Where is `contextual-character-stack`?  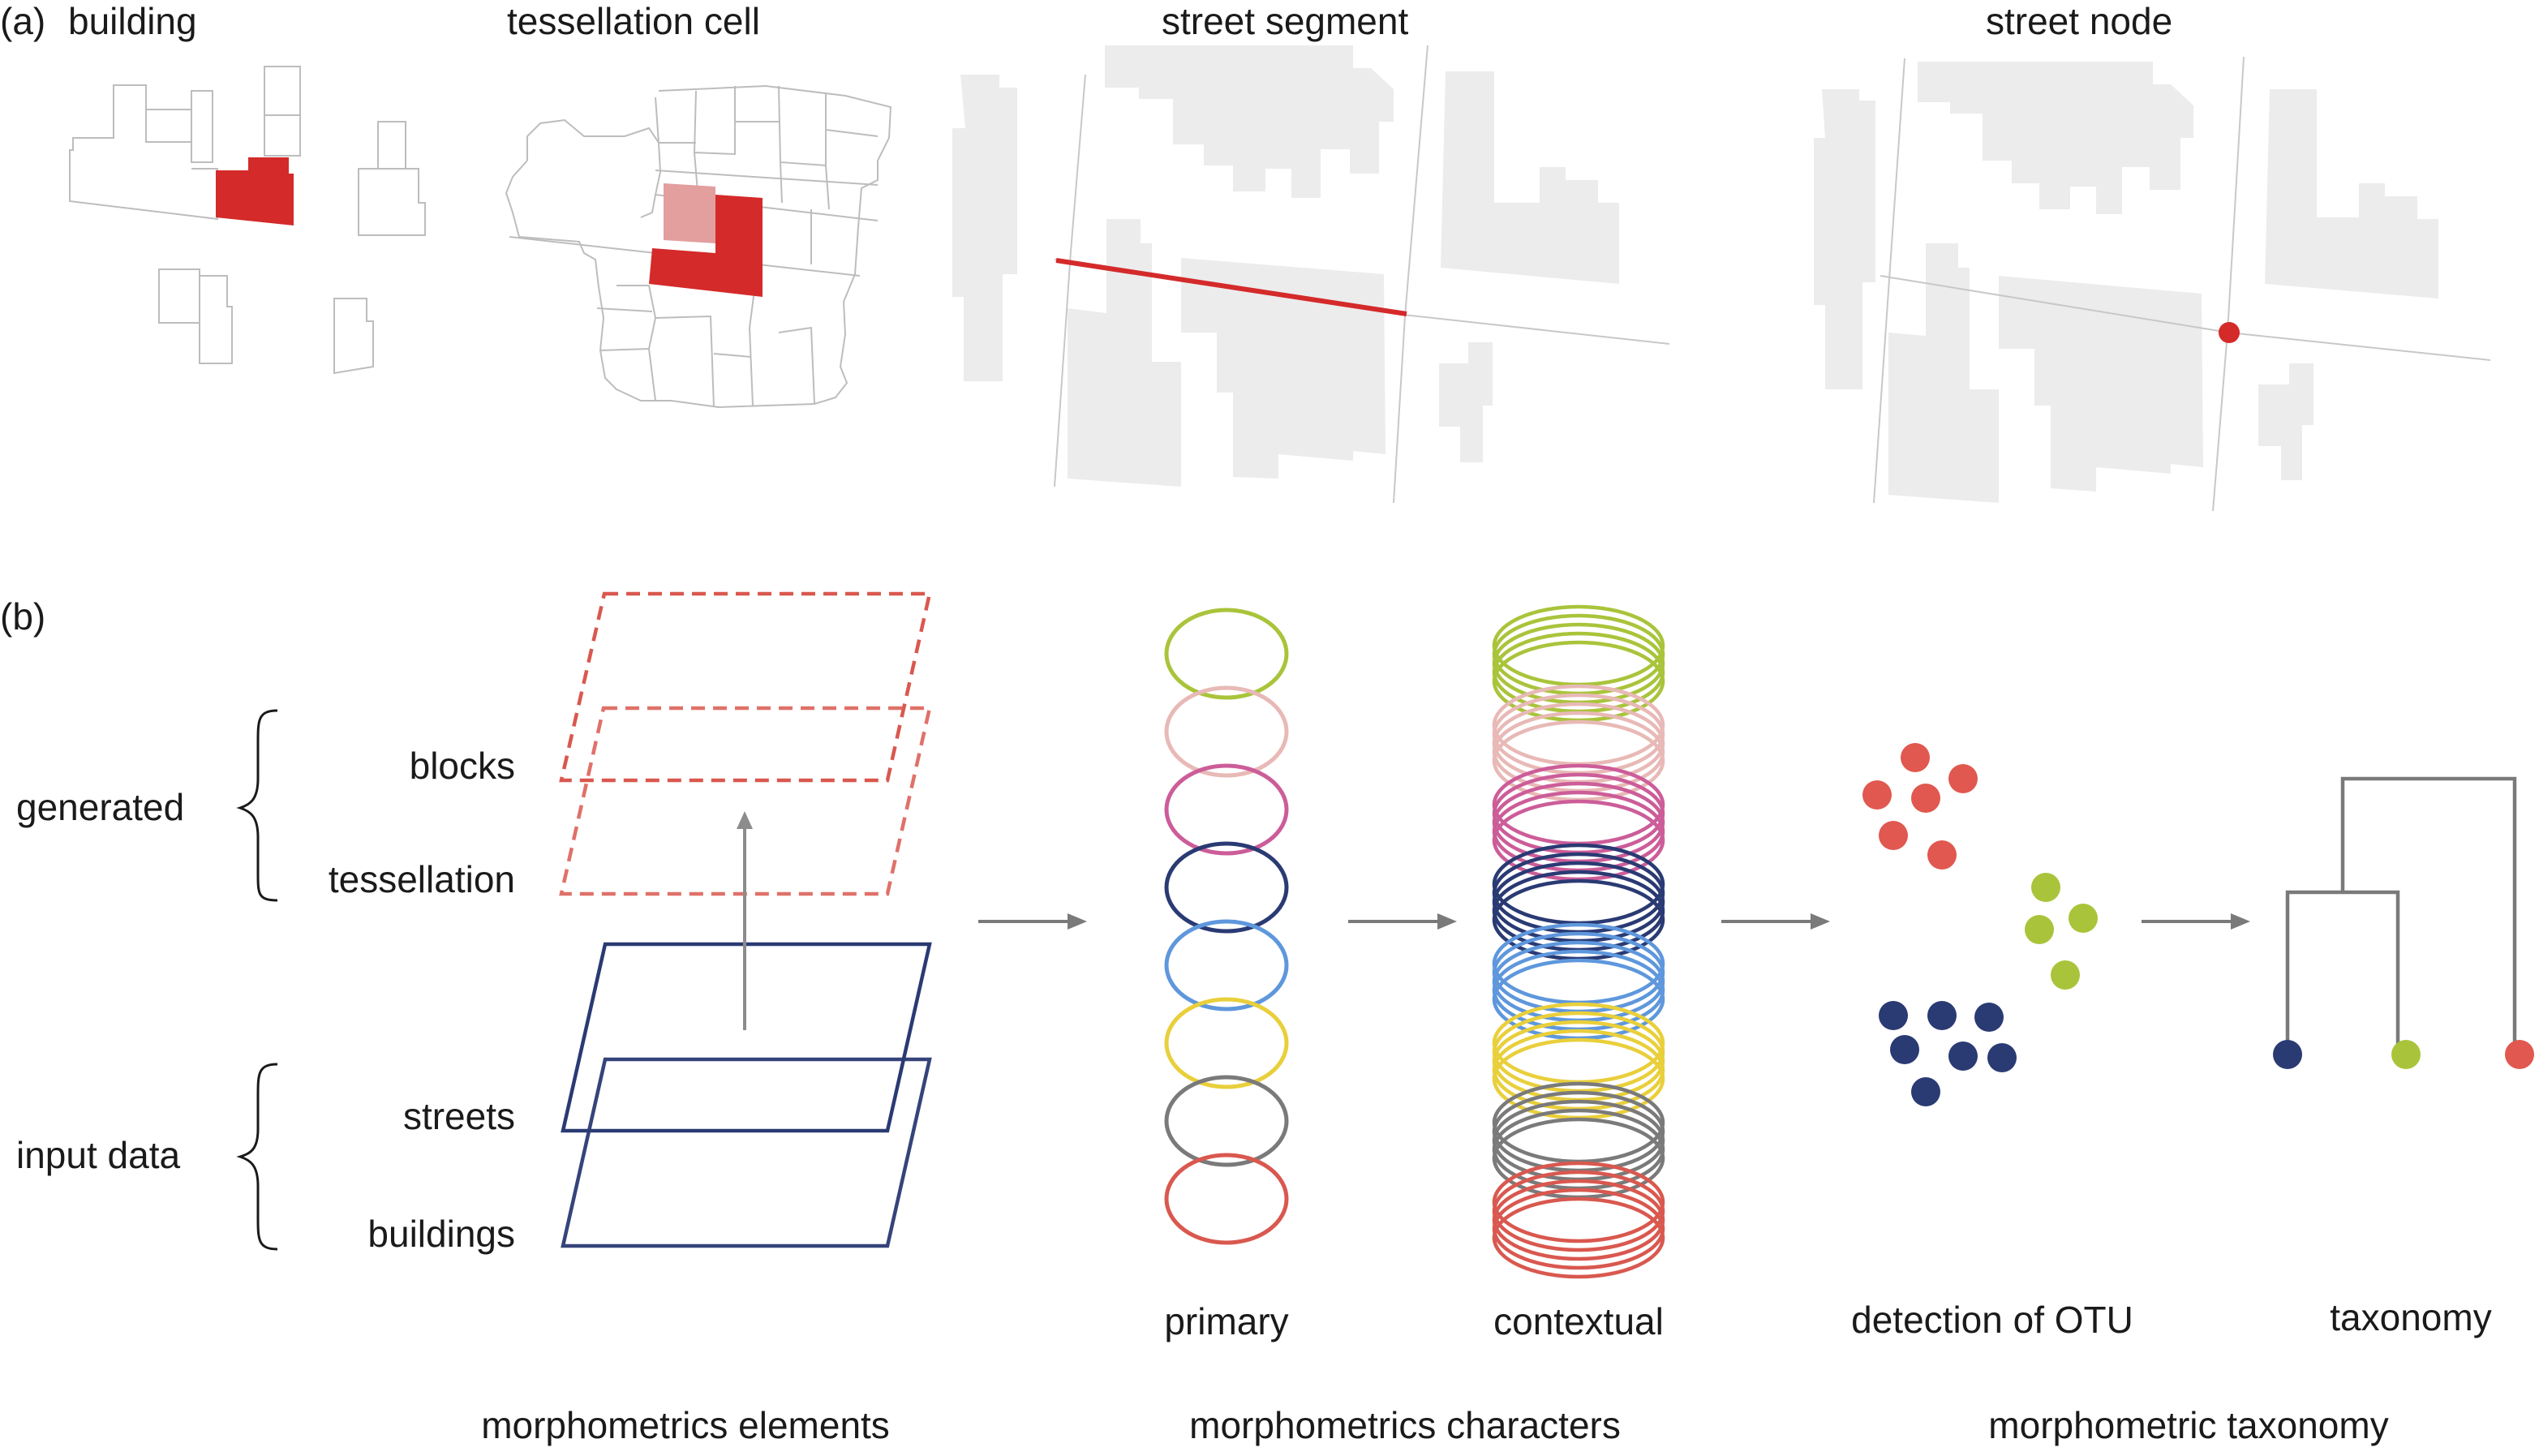 contextual-character-stack is located at coordinates (1578, 942).